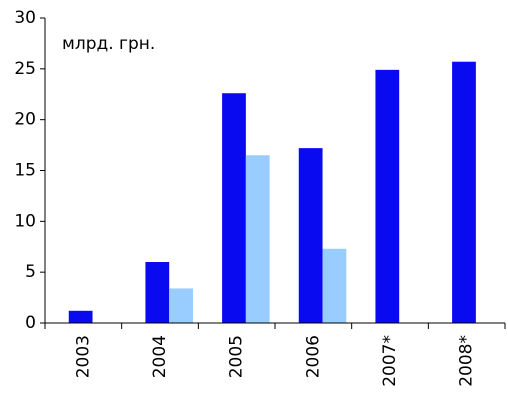 The width and height of the screenshot is (508, 403). What do you see at coordinates (467, 361) in the screenshot?
I see `x-tick-label: 2008*` at bounding box center [467, 361].